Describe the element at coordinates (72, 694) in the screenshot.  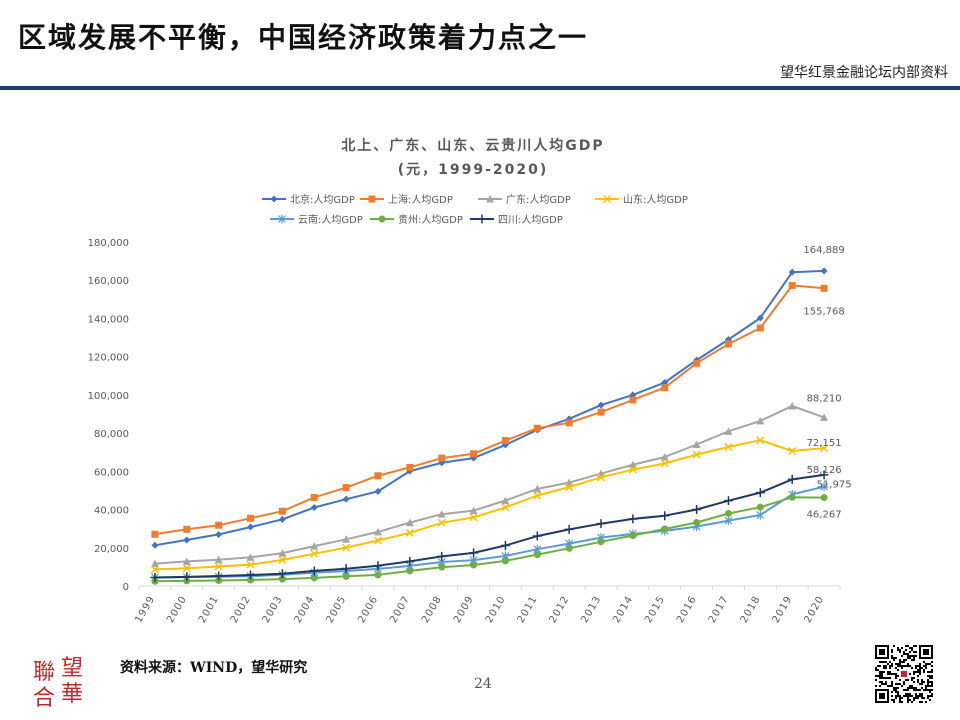
I see `logo-char-4: 華` at that location.